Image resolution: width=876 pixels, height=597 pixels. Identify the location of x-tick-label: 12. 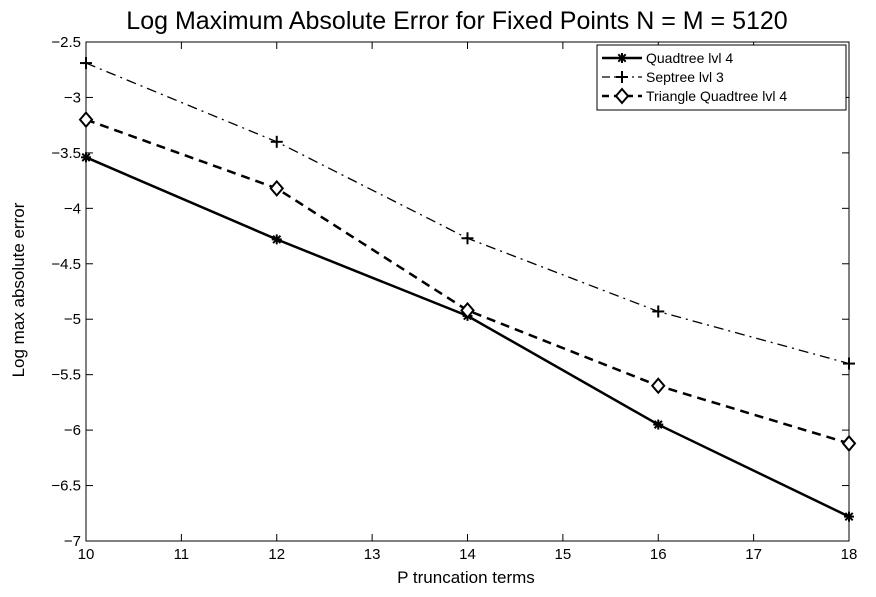
(276, 554).